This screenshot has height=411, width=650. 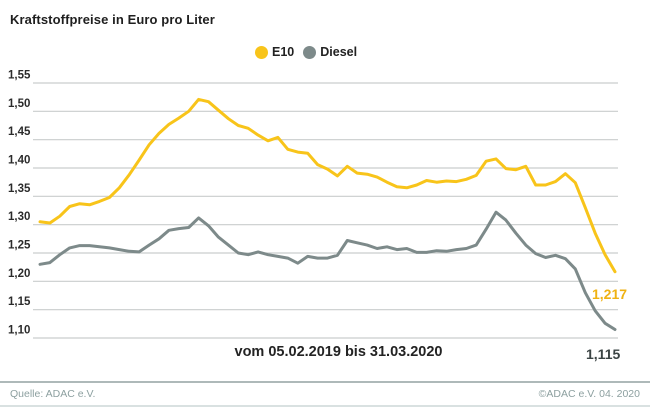 I want to click on date-range-label: vom 05.02.2019 bis 31.03.2020, so click(x=338, y=352).